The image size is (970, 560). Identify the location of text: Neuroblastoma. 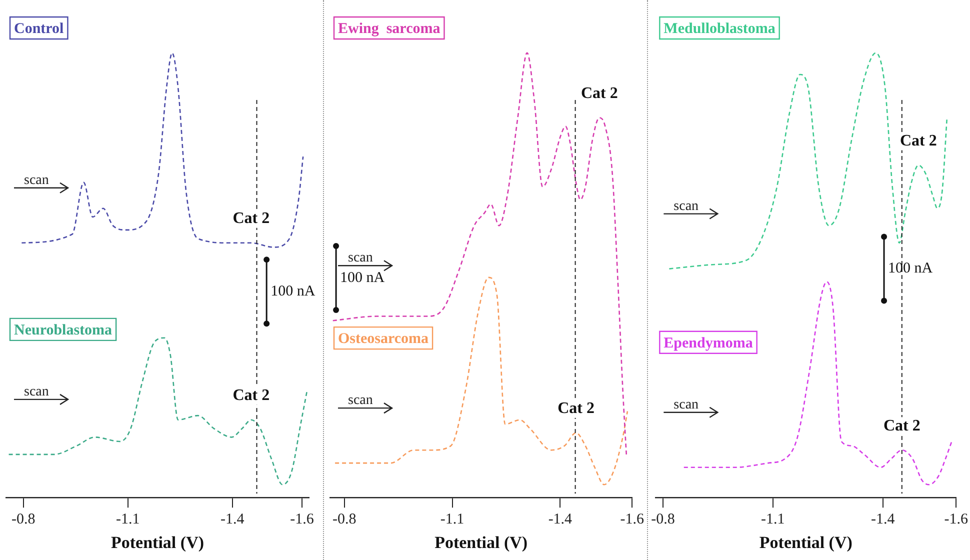
(63, 330).